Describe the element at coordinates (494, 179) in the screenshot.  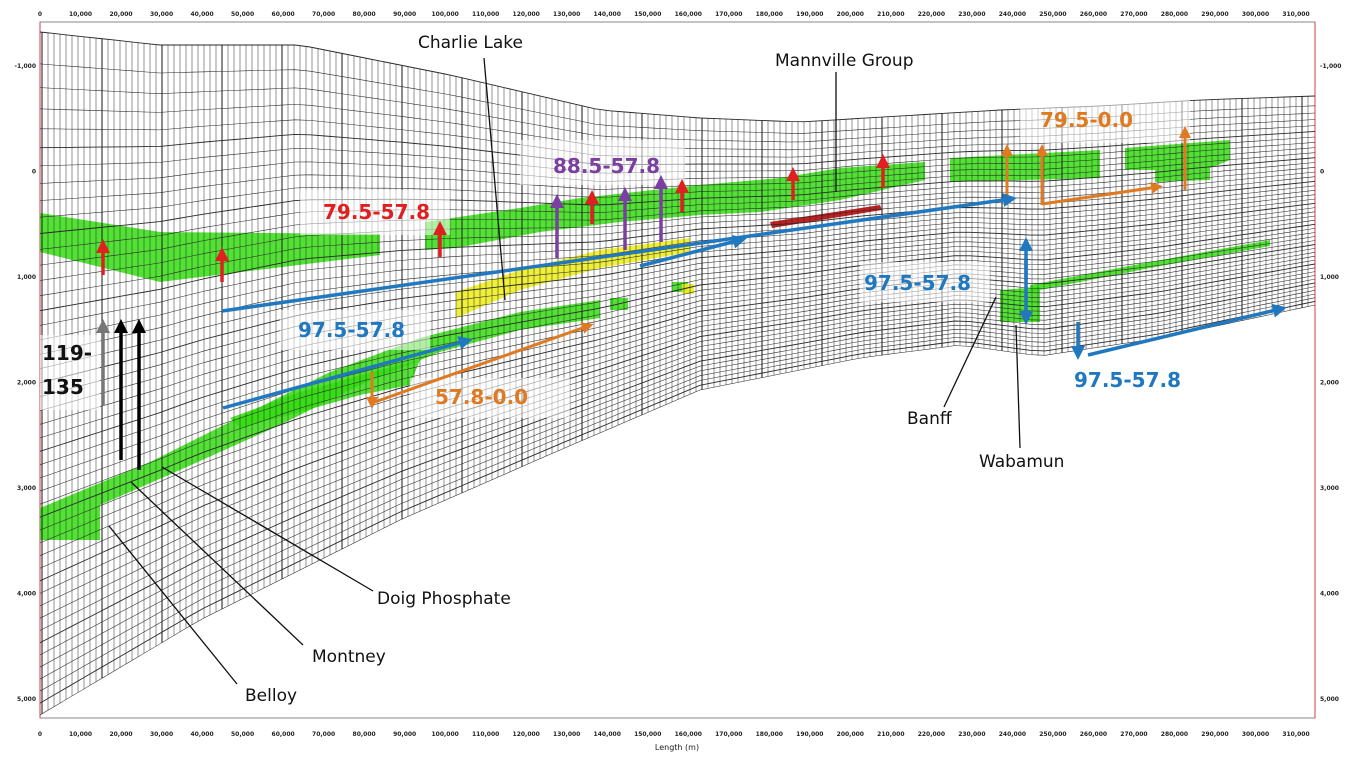
I see `leader-charlie-lake` at that location.